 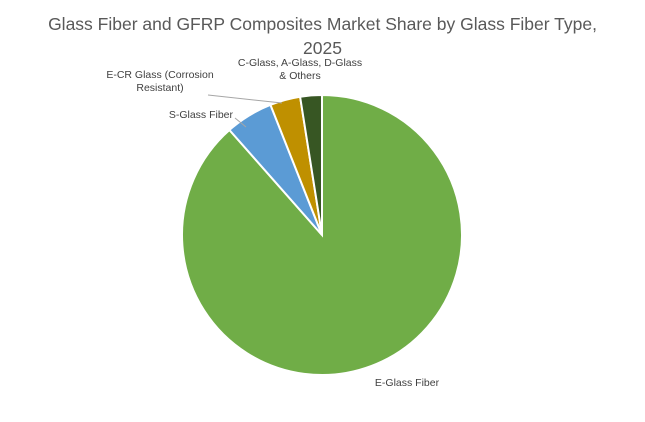 I want to click on slice-label-2: S-Glass Fiber, so click(x=201, y=115).